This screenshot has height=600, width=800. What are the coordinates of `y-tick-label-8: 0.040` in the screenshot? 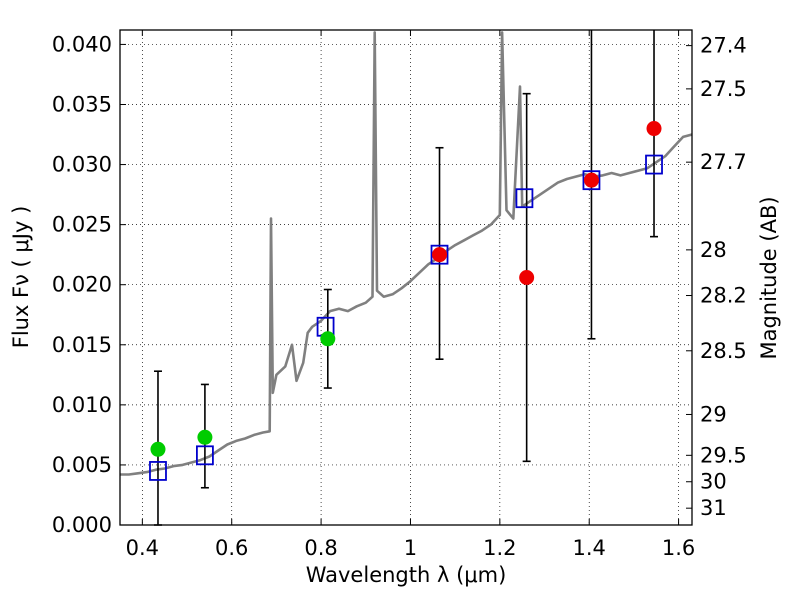 It's located at (82, 44).